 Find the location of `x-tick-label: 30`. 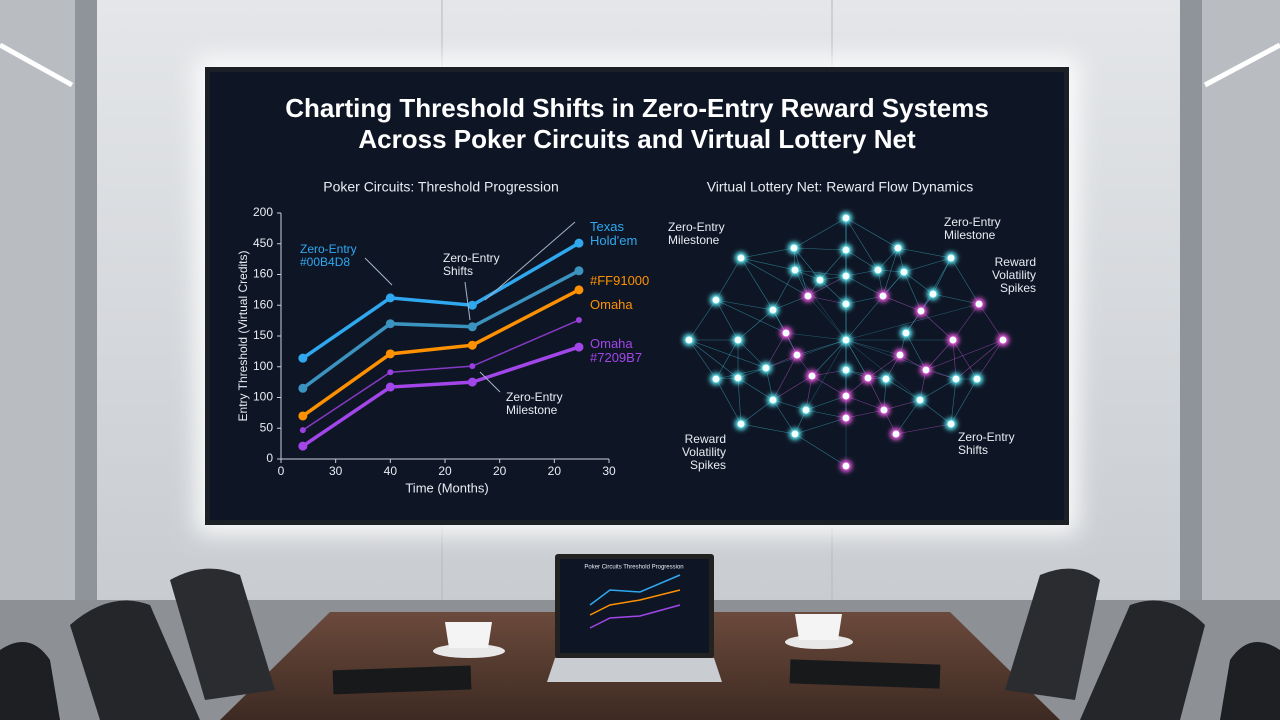

x-tick-label: 30 is located at coordinates (336, 471).